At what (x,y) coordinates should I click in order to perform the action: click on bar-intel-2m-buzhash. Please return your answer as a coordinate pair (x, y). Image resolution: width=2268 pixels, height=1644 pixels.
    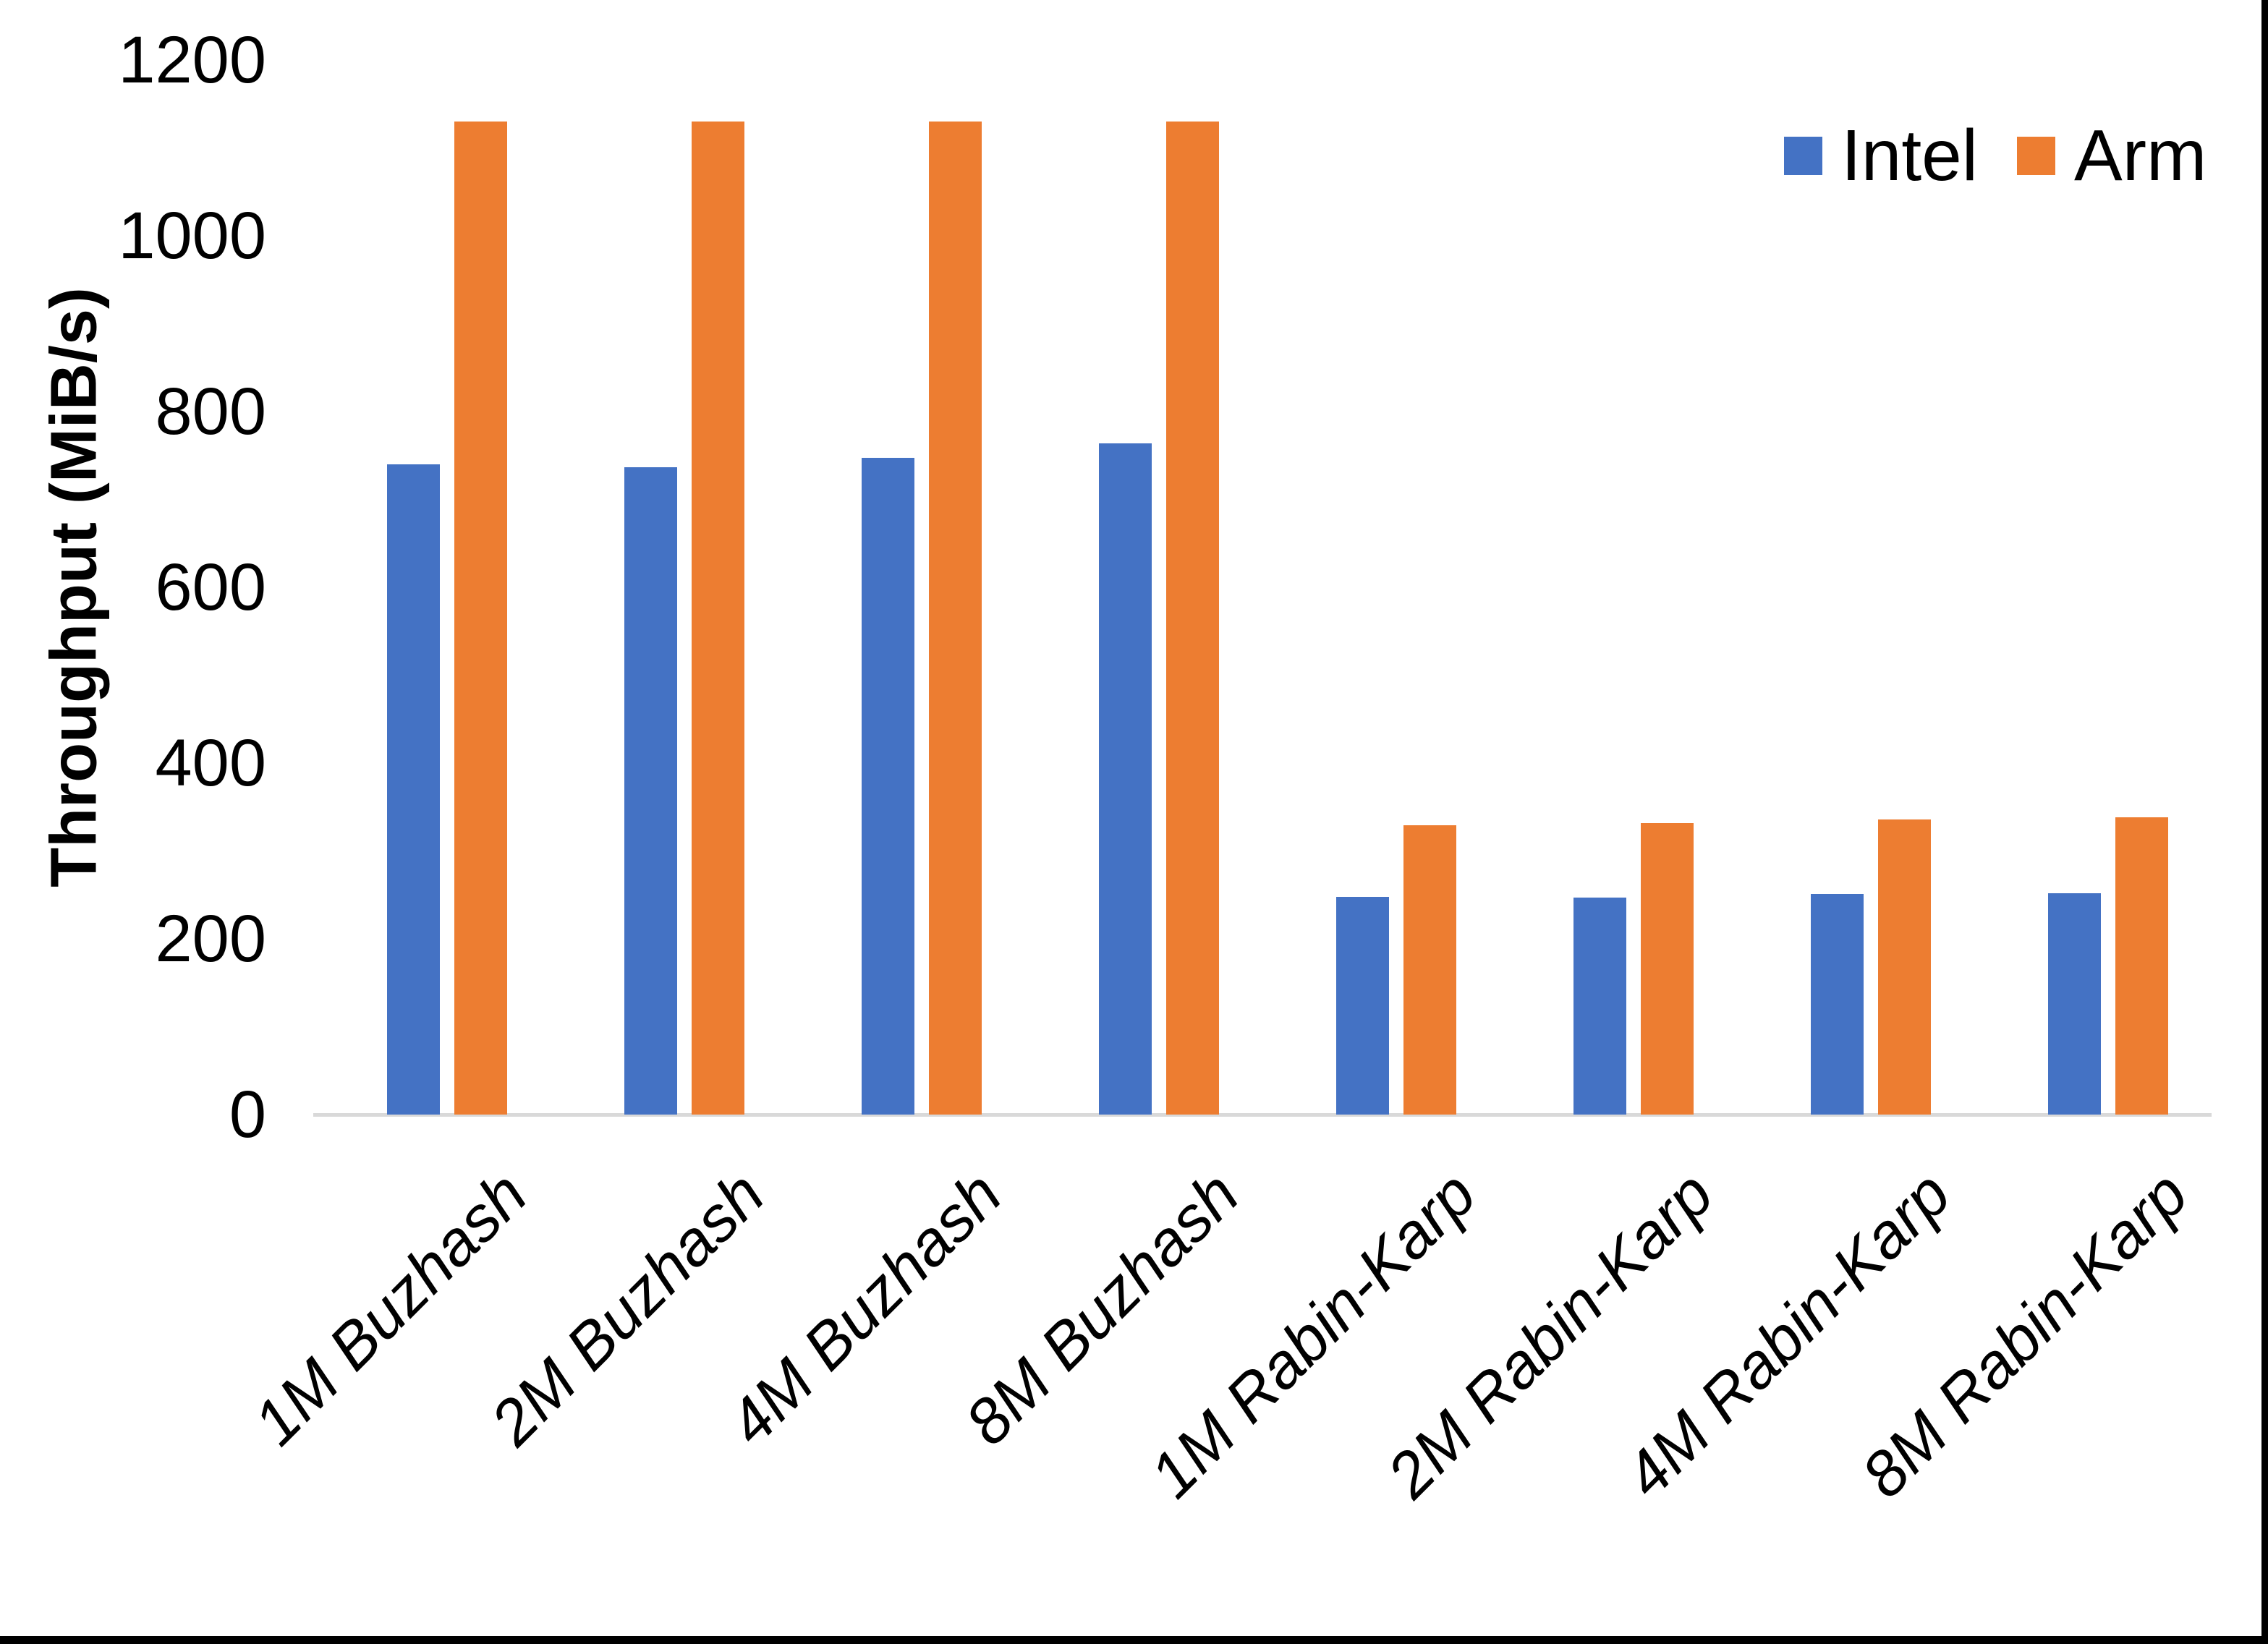
    Looking at the image, I should click on (650, 791).